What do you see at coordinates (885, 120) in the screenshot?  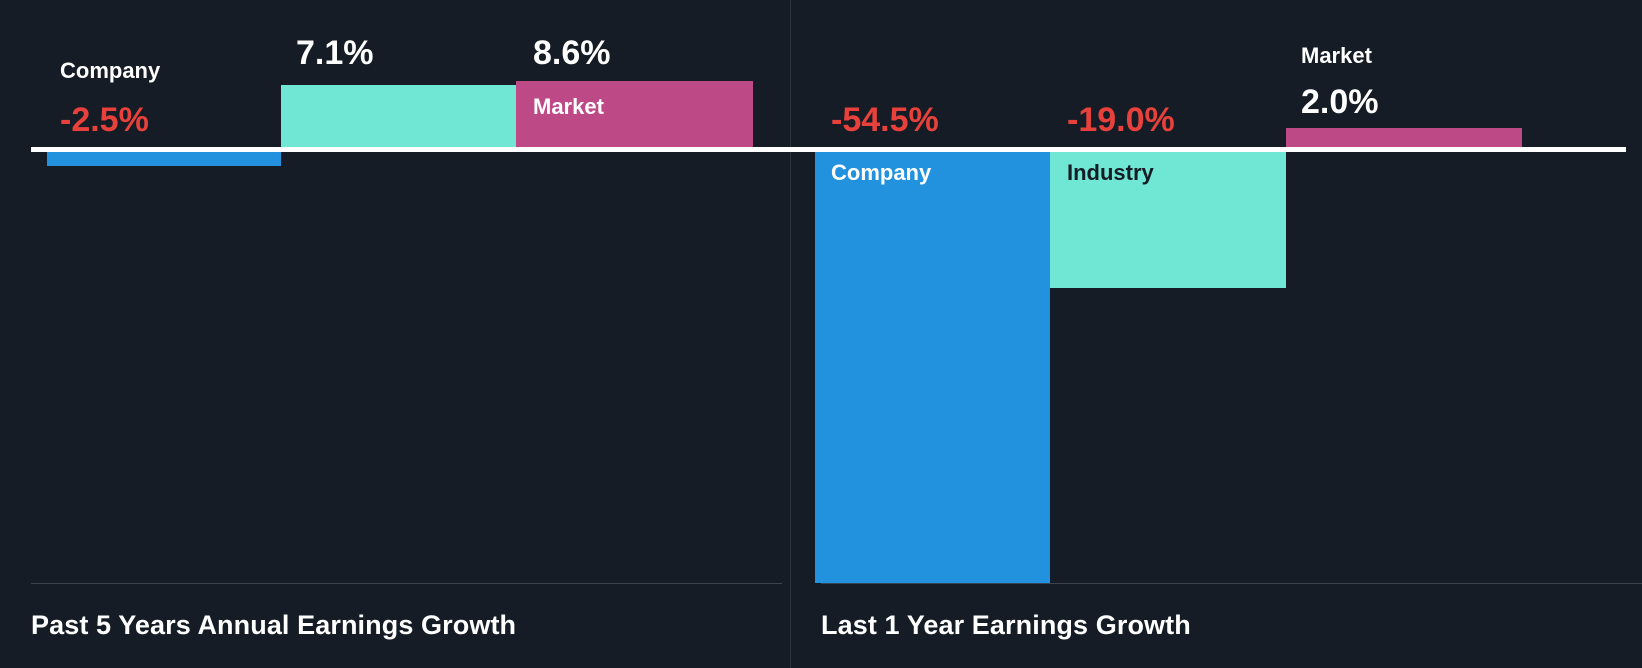 I see `bar-value-company: -54.5%` at bounding box center [885, 120].